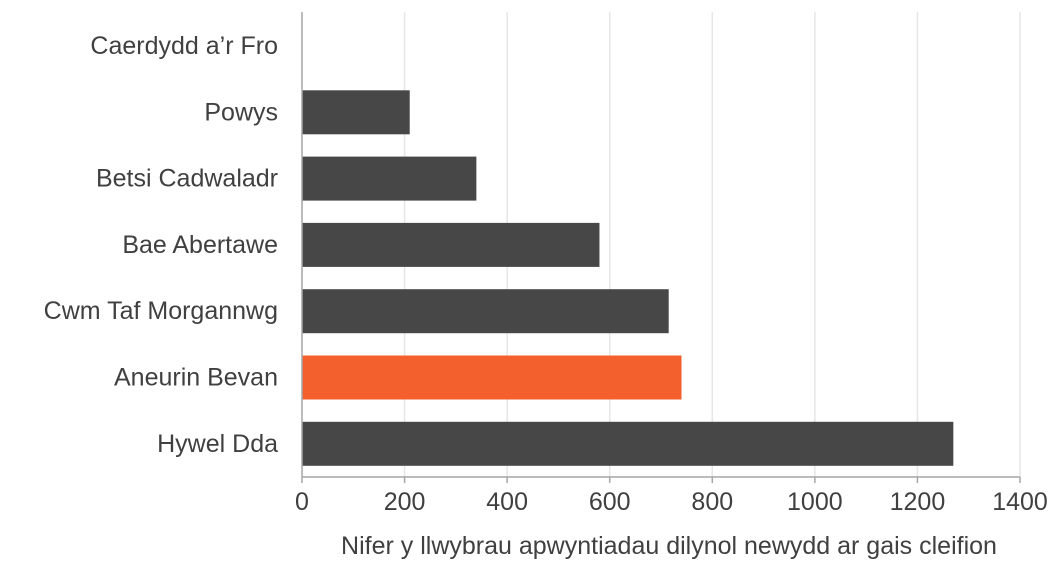  What do you see at coordinates (302, 502) in the screenshot?
I see `x-tick-label-0: 0` at bounding box center [302, 502].